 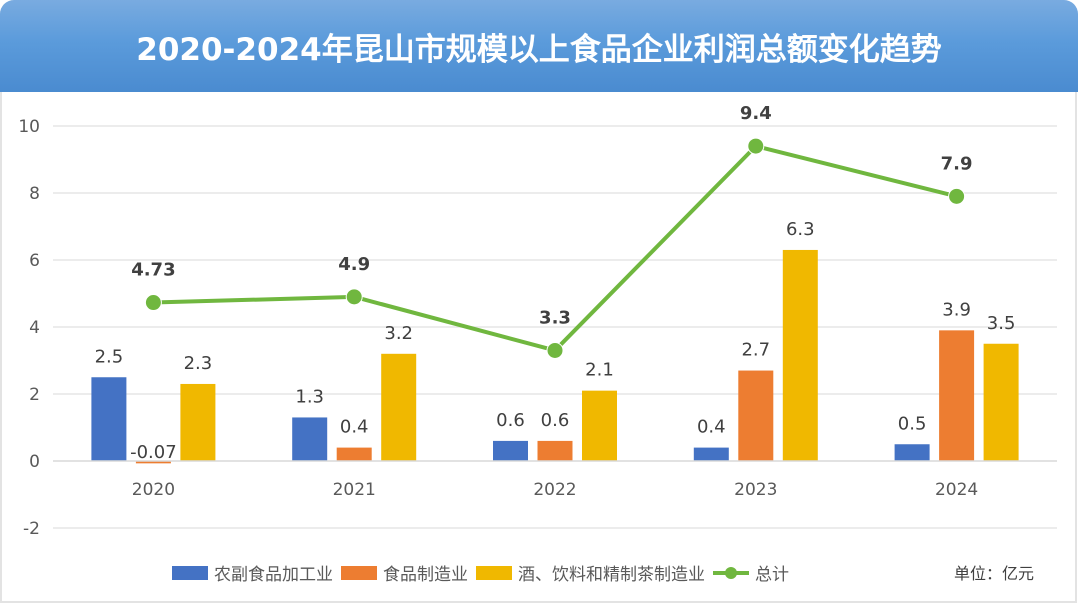 I want to click on legend: 农副食品加工业 食品制造业 酒、饮料和精制茶制造业 总计, so click(x=484, y=572).